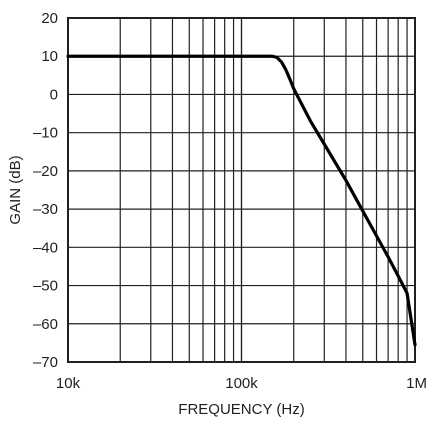 This screenshot has height=425, width=435. Describe the element at coordinates (45, 324) in the screenshot. I see `y-tick-label: –60` at that location.